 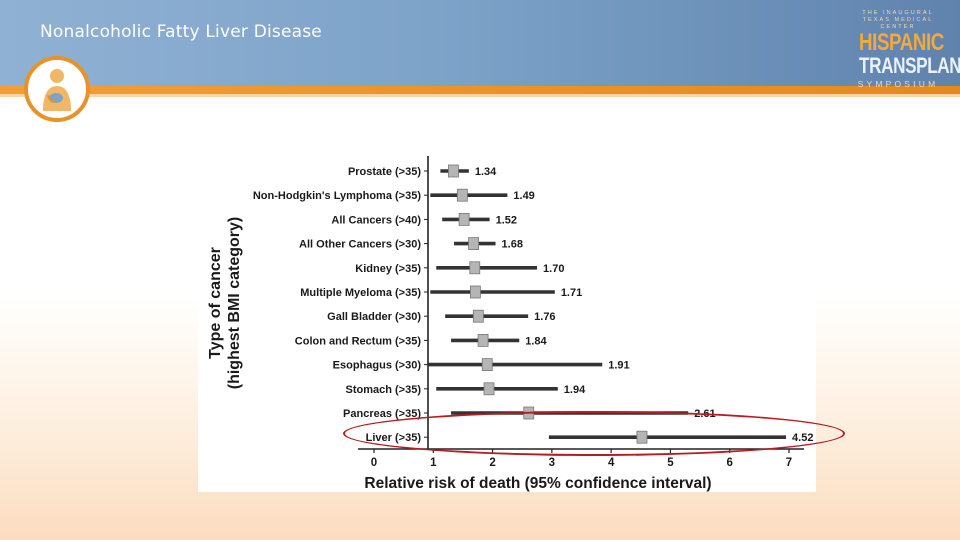 I want to click on value-label: 1.94, so click(x=575, y=390).